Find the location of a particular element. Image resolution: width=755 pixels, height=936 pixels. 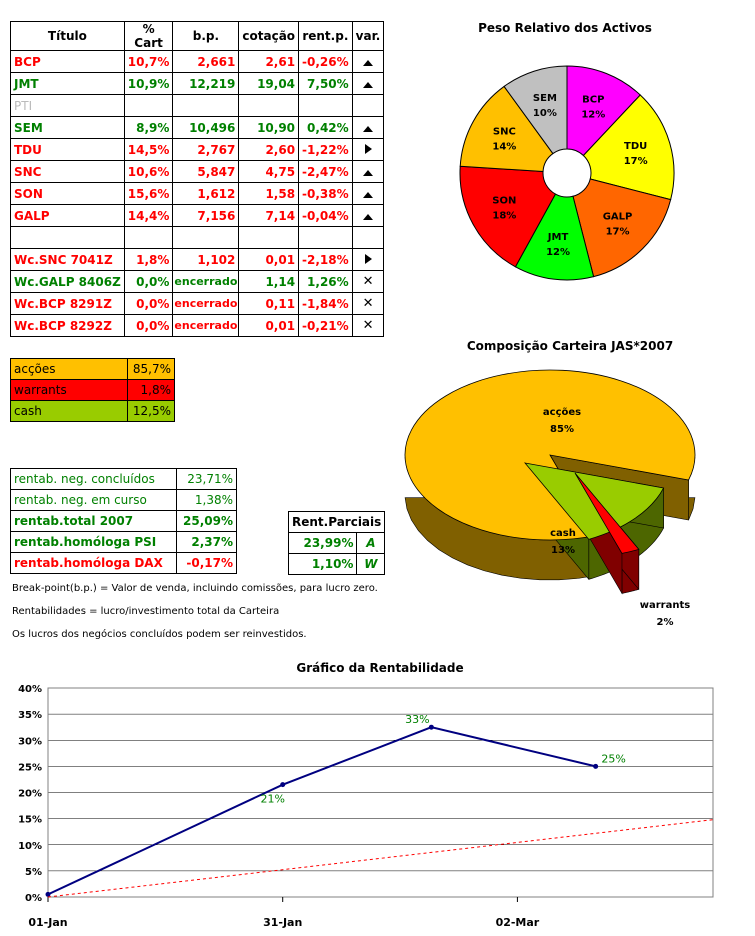

holding-bp: 12,219 is located at coordinates (206, 83).